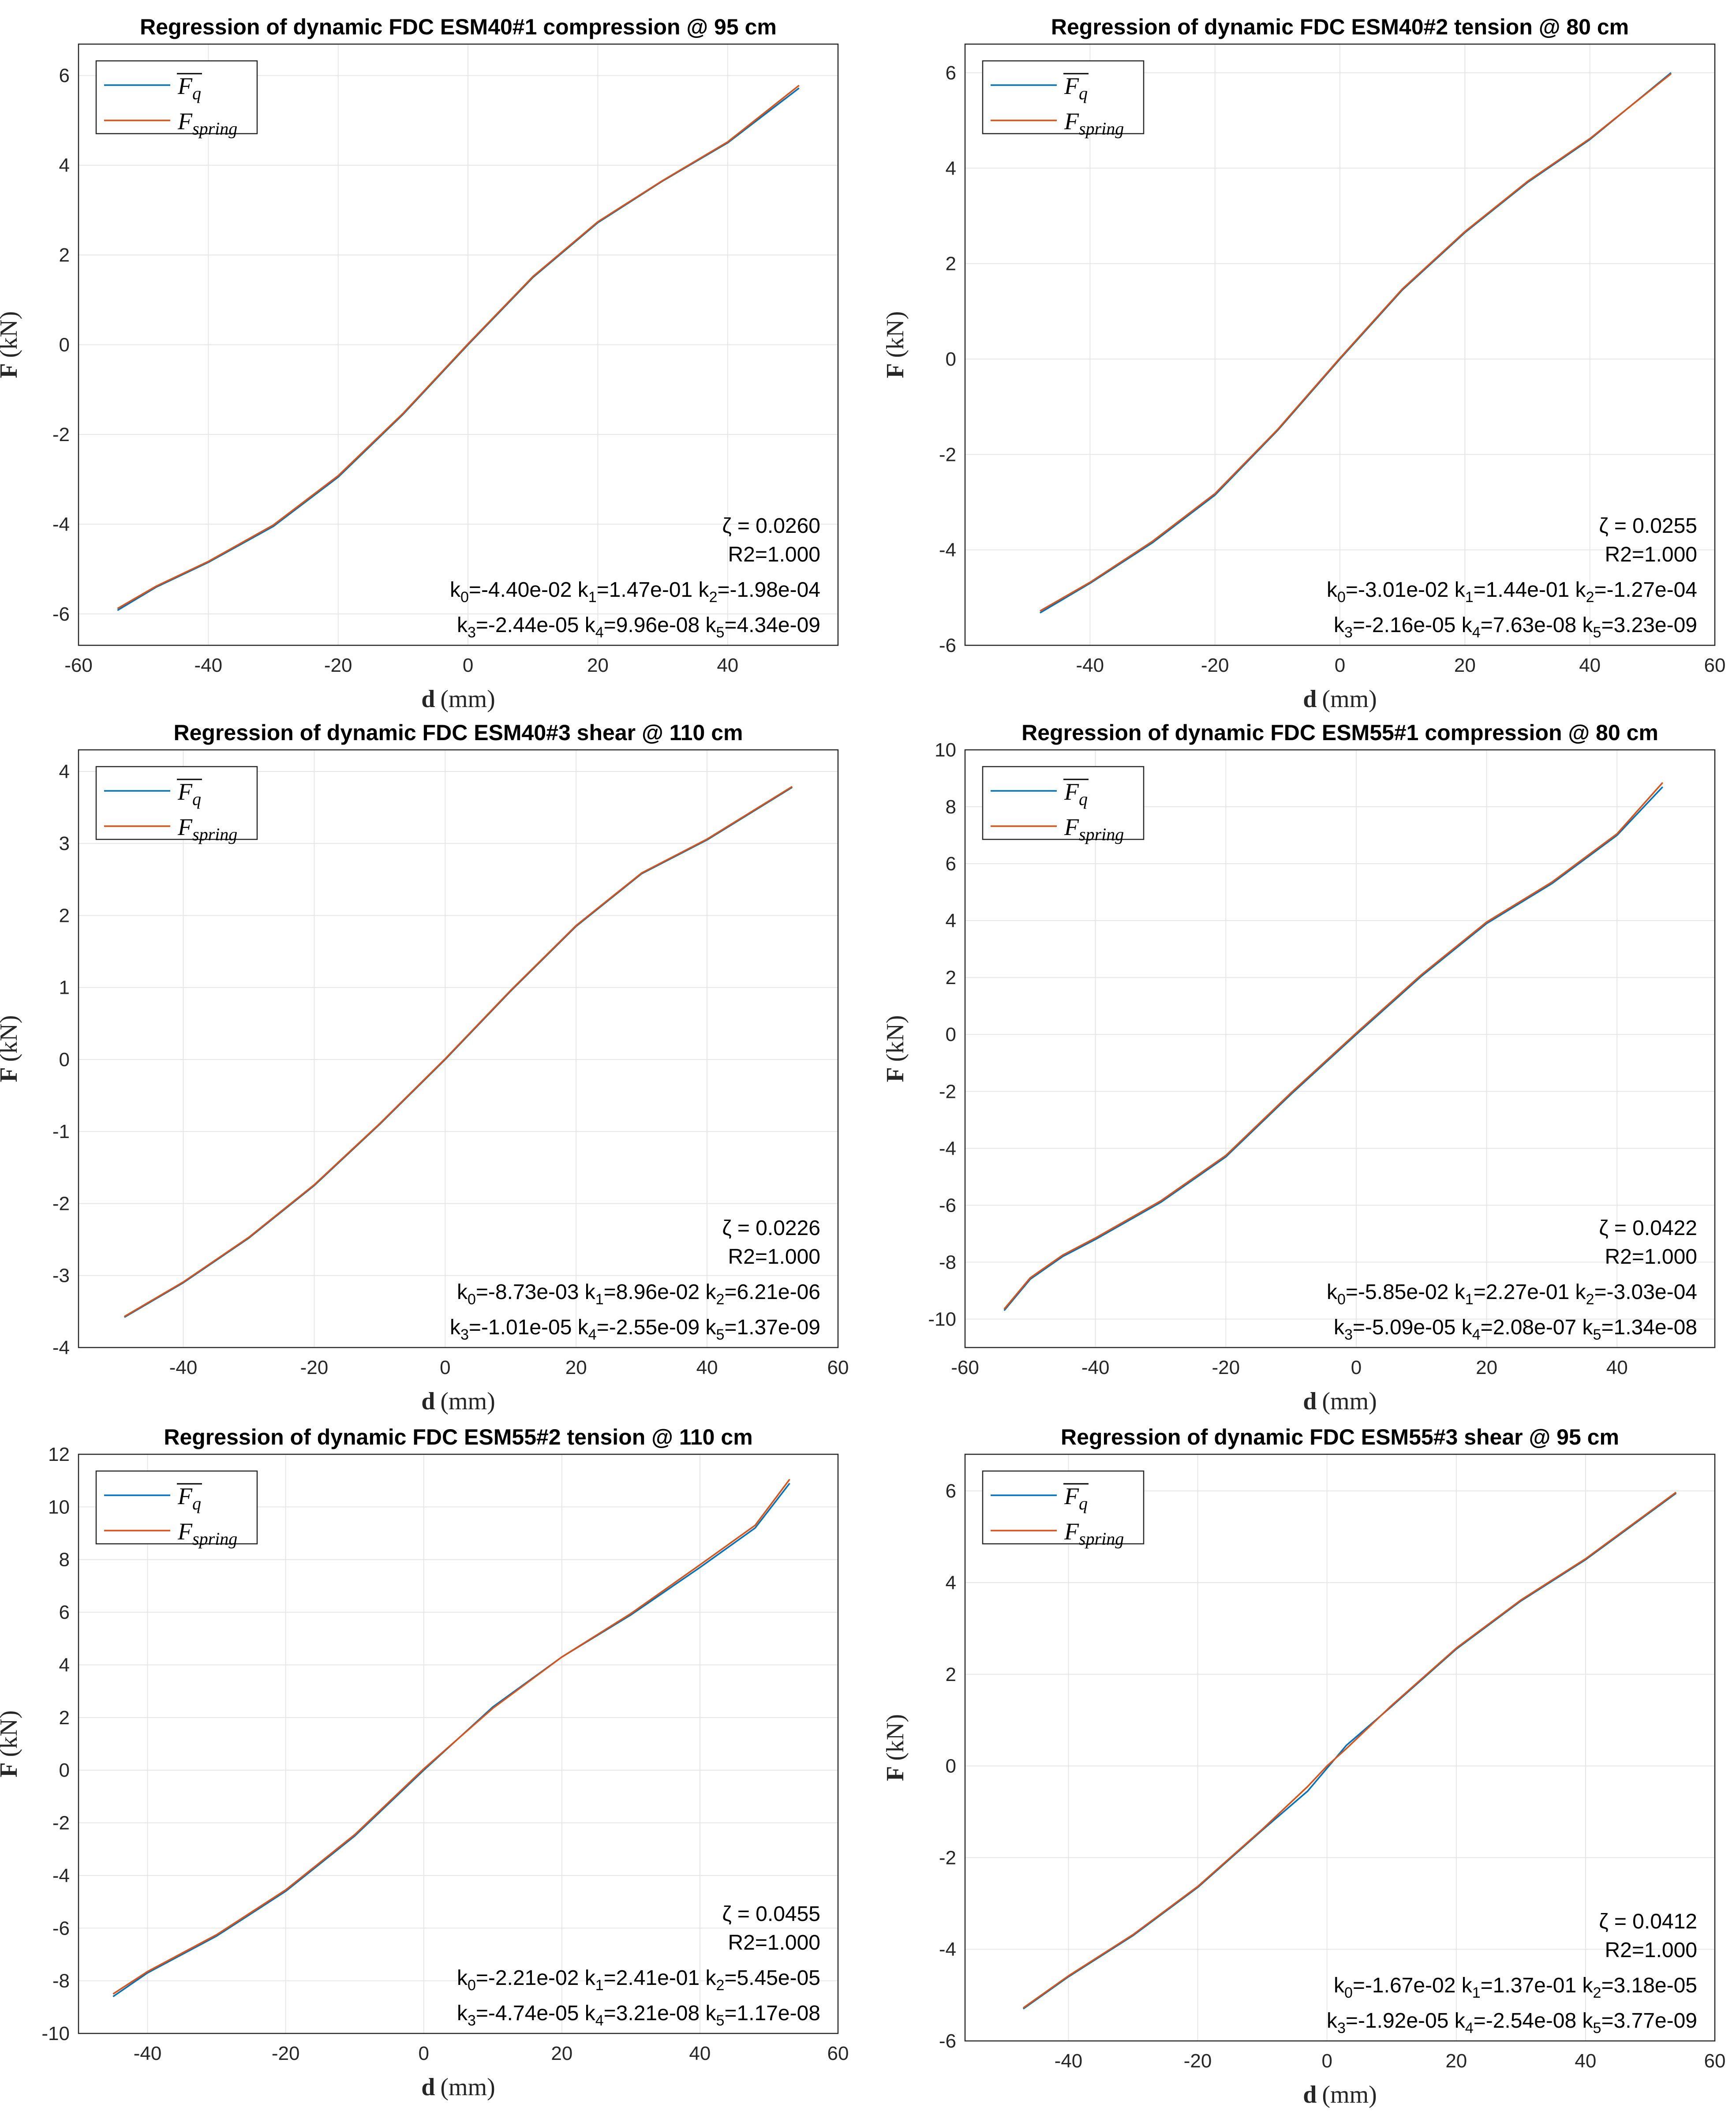 This screenshot has height=2119, width=1736. Describe the element at coordinates (458, 1049) in the screenshot. I see `plot-area` at that location.